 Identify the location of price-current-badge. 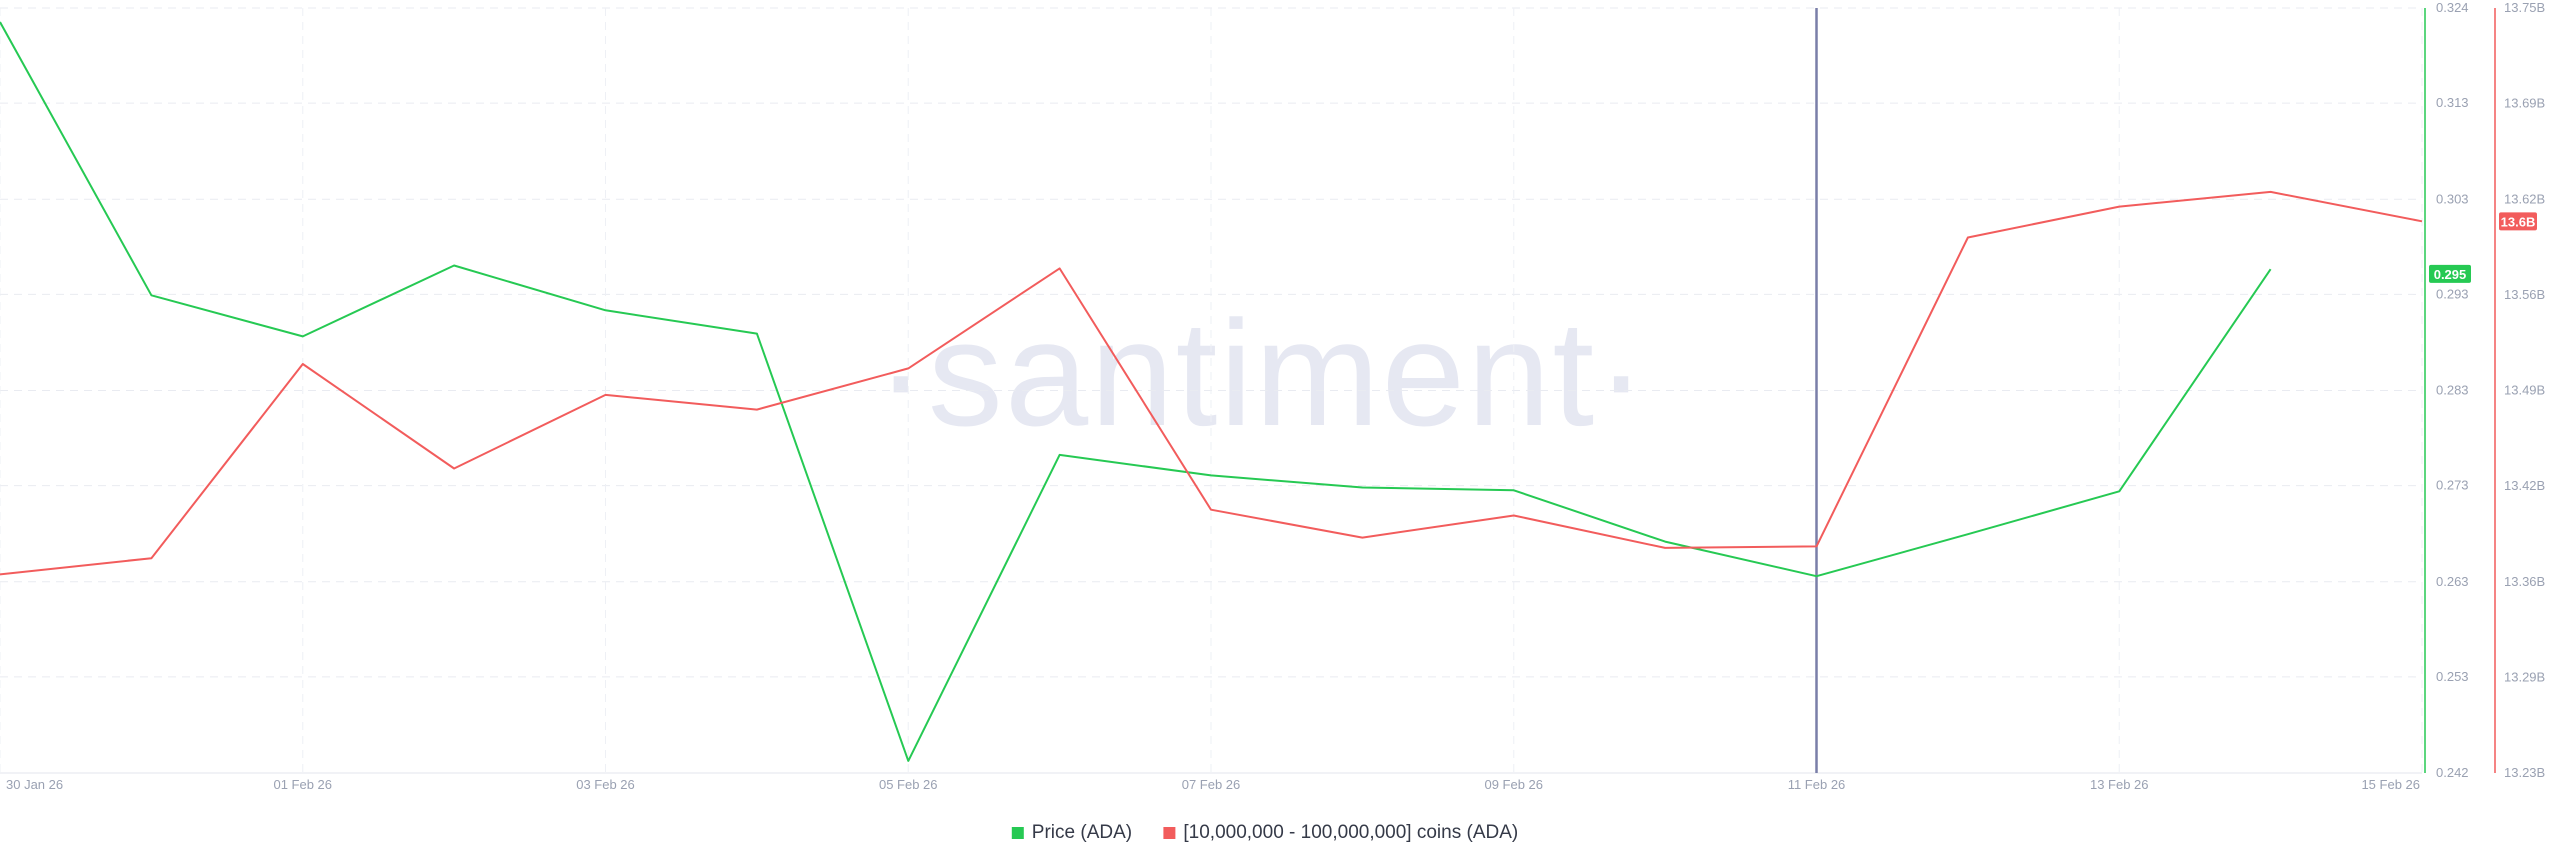
(2450, 273).